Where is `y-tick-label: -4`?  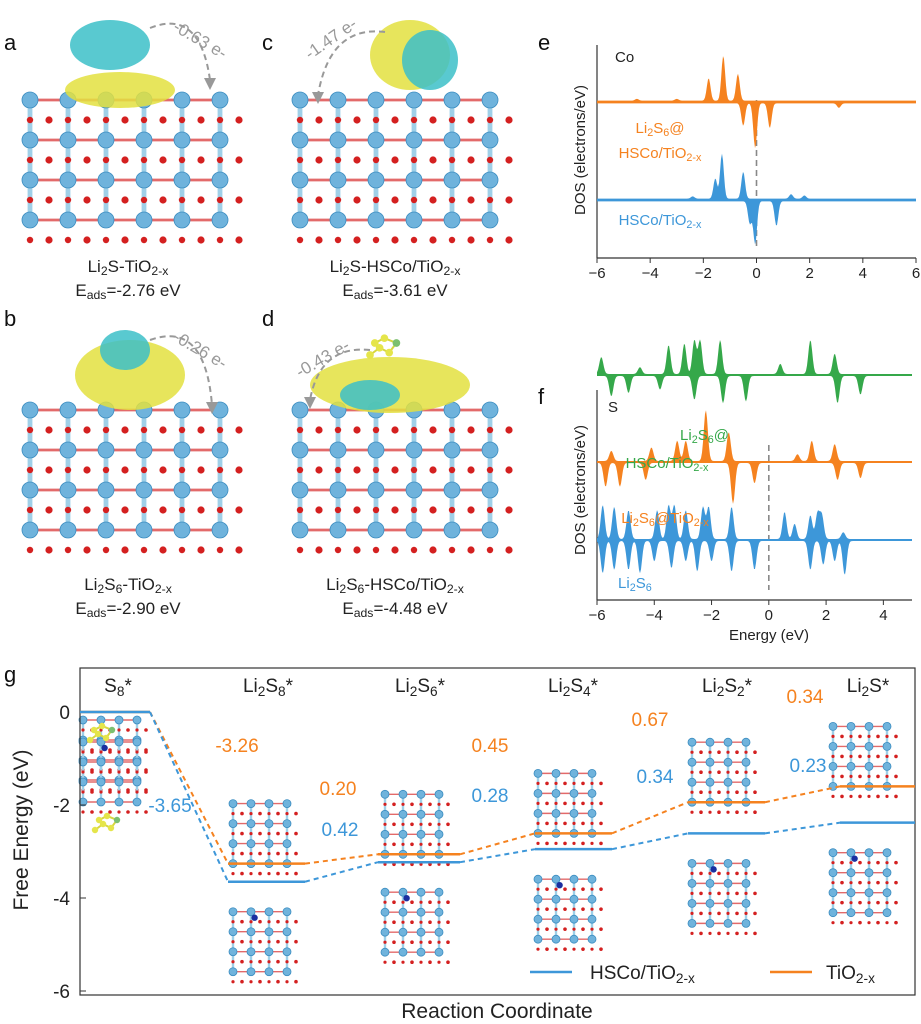
y-tick-label: -4 is located at coordinates (61, 899).